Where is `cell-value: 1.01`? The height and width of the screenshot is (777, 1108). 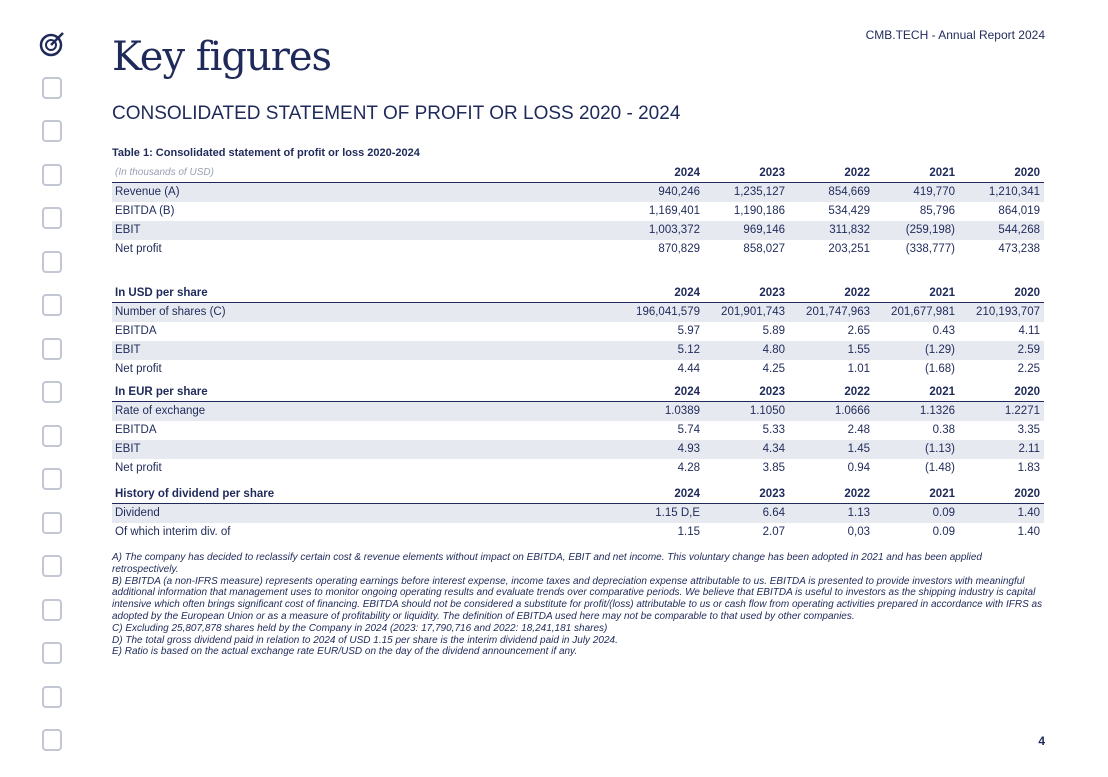 cell-value: 1.01 is located at coordinates (858, 369).